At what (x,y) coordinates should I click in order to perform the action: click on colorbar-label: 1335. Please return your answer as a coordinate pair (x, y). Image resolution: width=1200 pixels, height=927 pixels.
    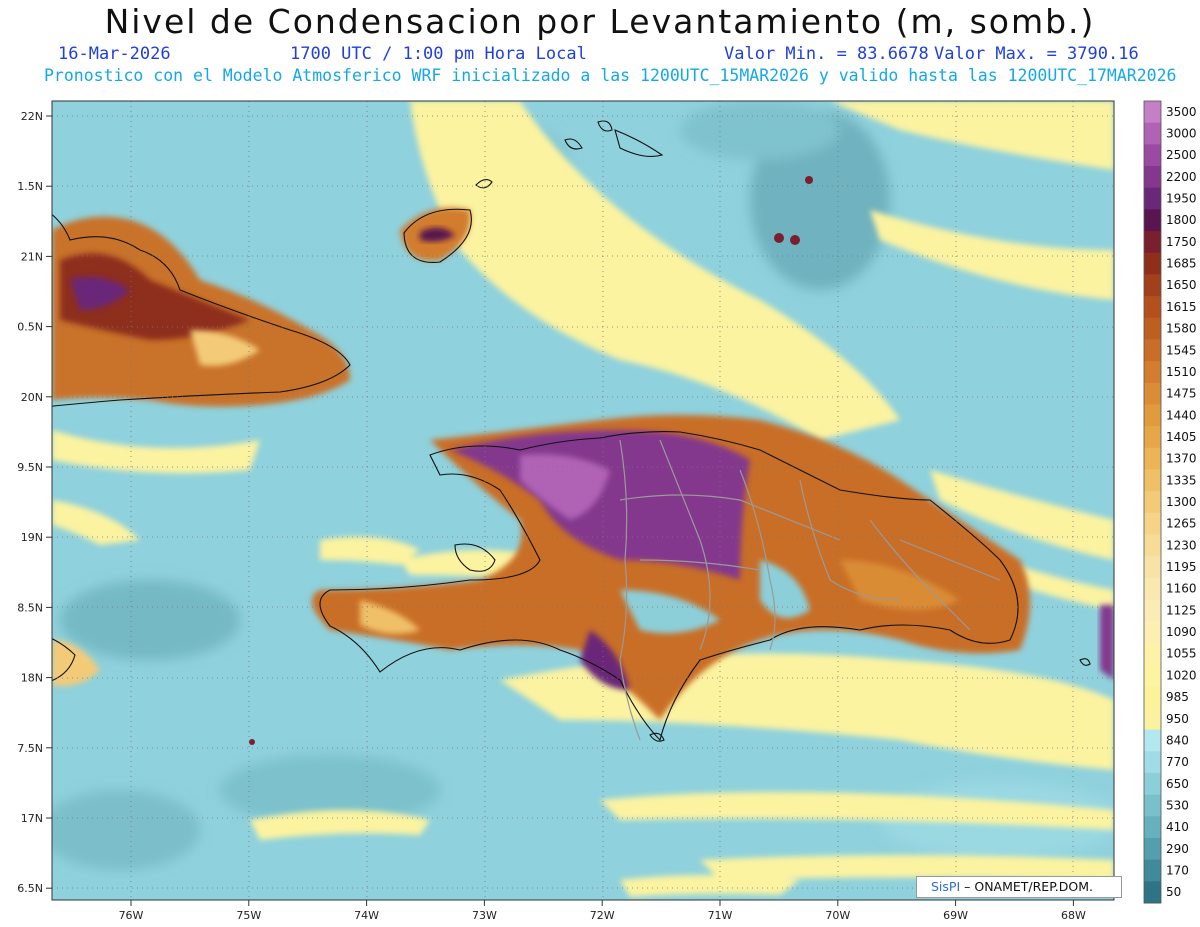
    Looking at the image, I should click on (1181, 480).